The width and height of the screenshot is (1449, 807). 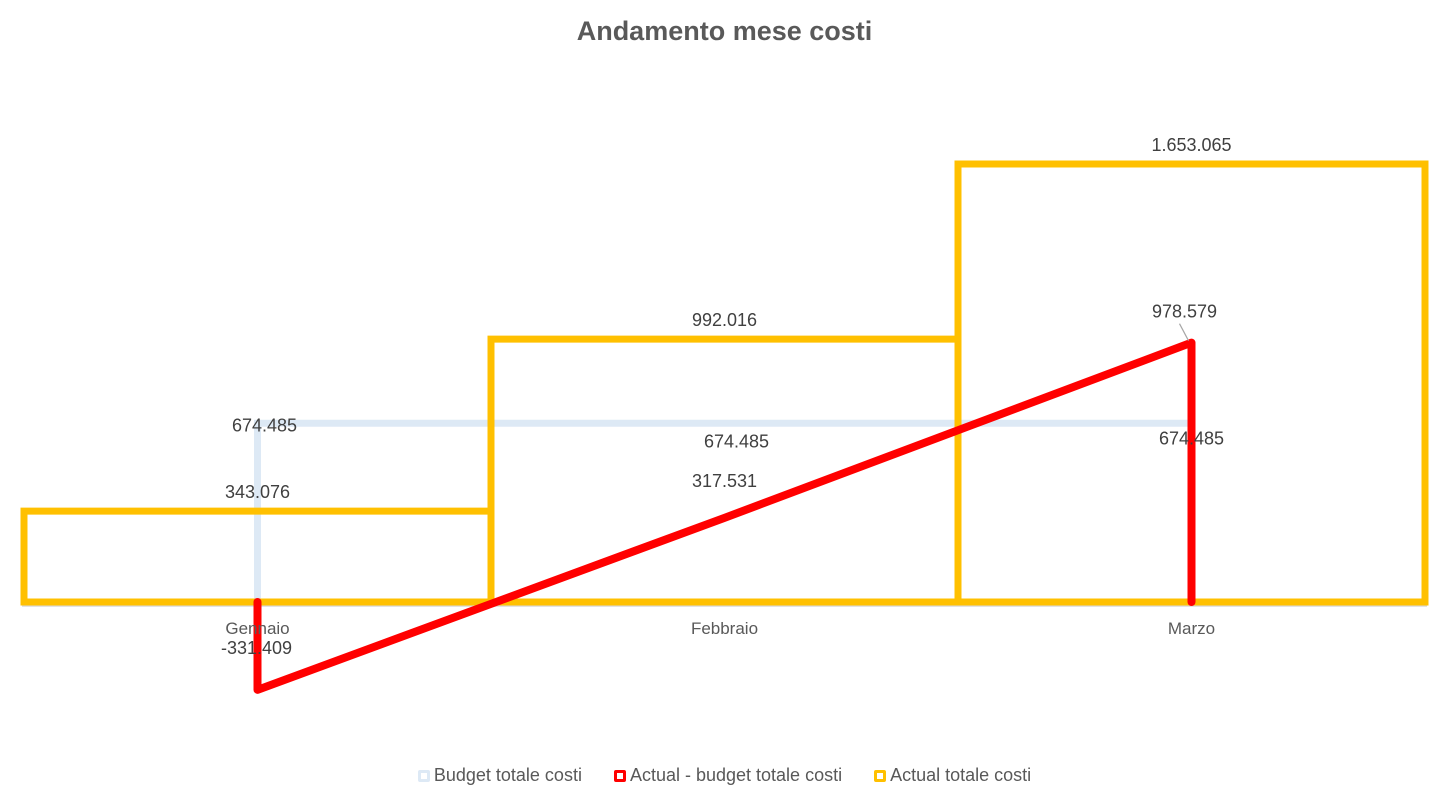 What do you see at coordinates (1191, 145) in the screenshot?
I see `actual-data-label: 1.653.065` at bounding box center [1191, 145].